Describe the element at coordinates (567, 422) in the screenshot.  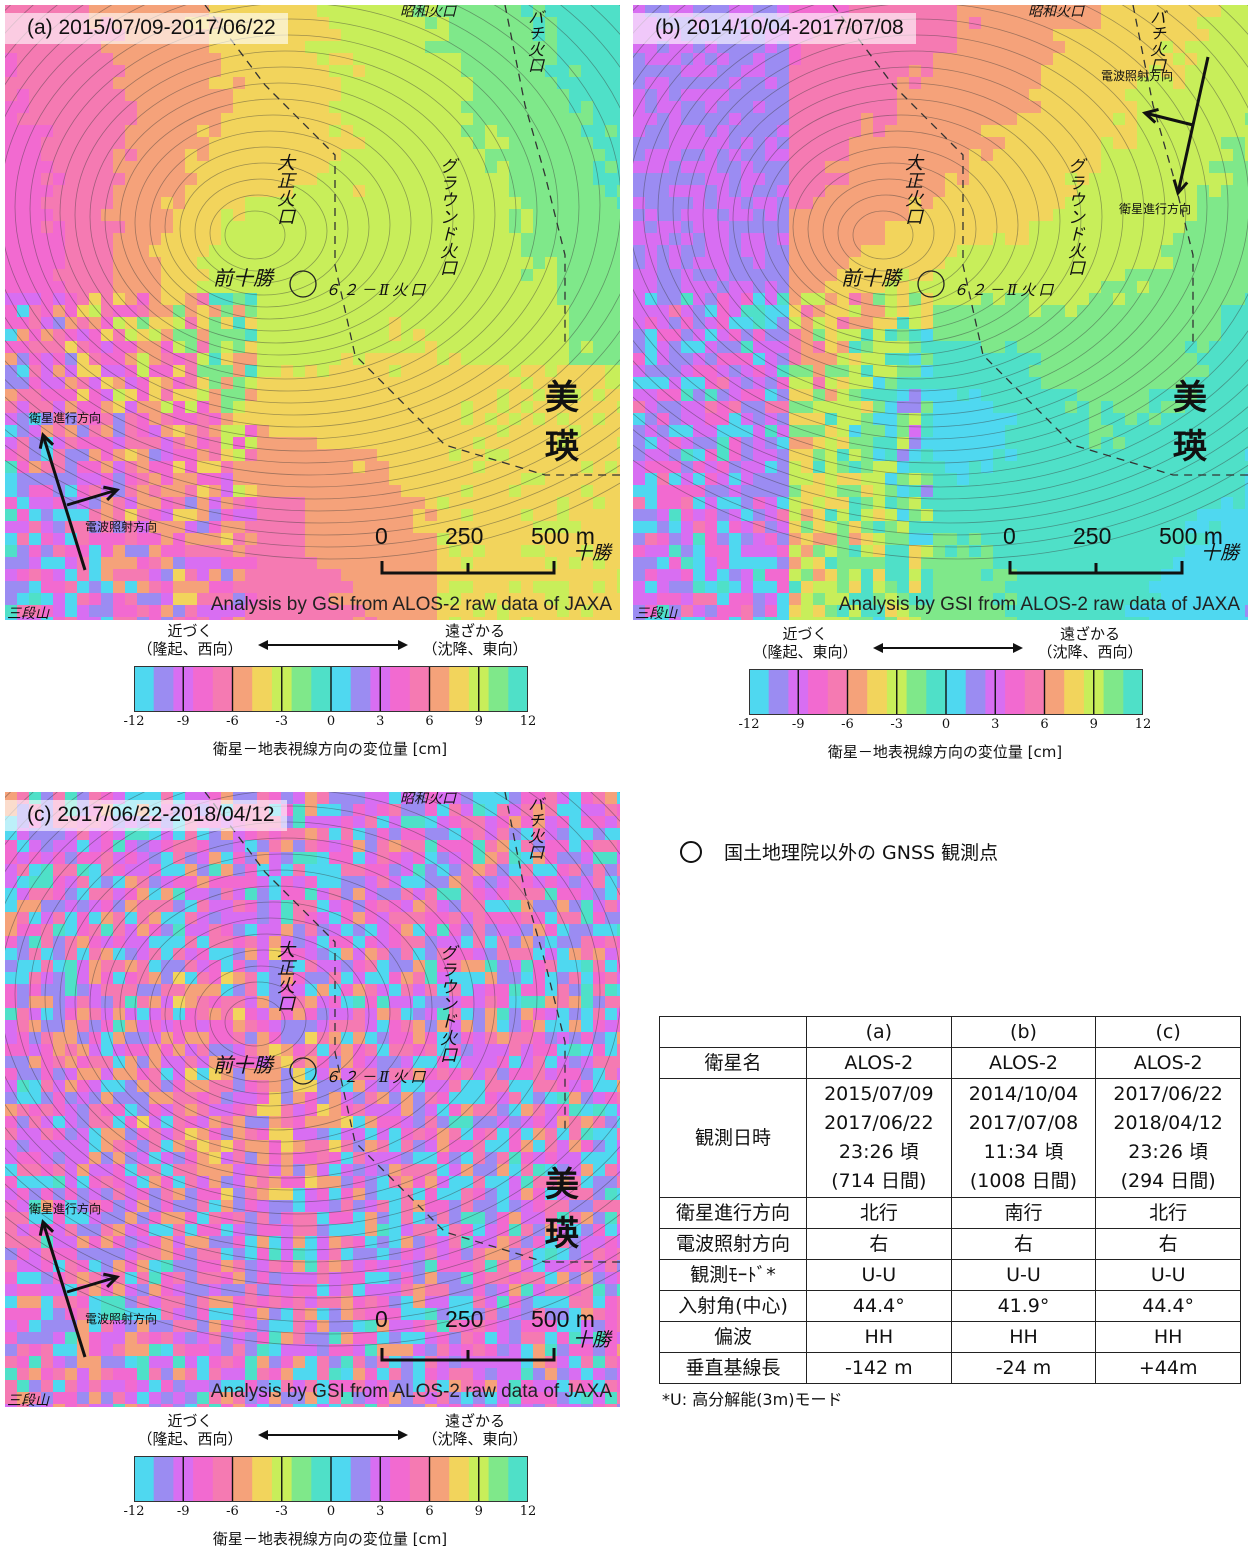
I see `biei-label: 美瑛` at that location.